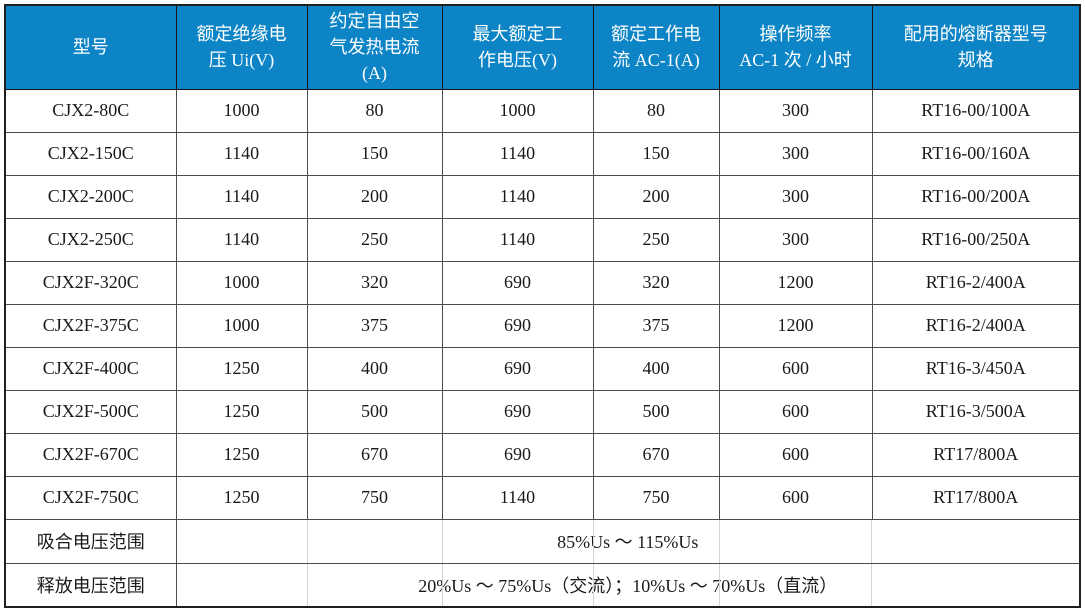 The height and width of the screenshot is (612, 1085). I want to click on release-voltage-range-text: 20%Us ～ 75%Us（交流）；10%Us ～ 70%Us（直流）, so click(628, 585).